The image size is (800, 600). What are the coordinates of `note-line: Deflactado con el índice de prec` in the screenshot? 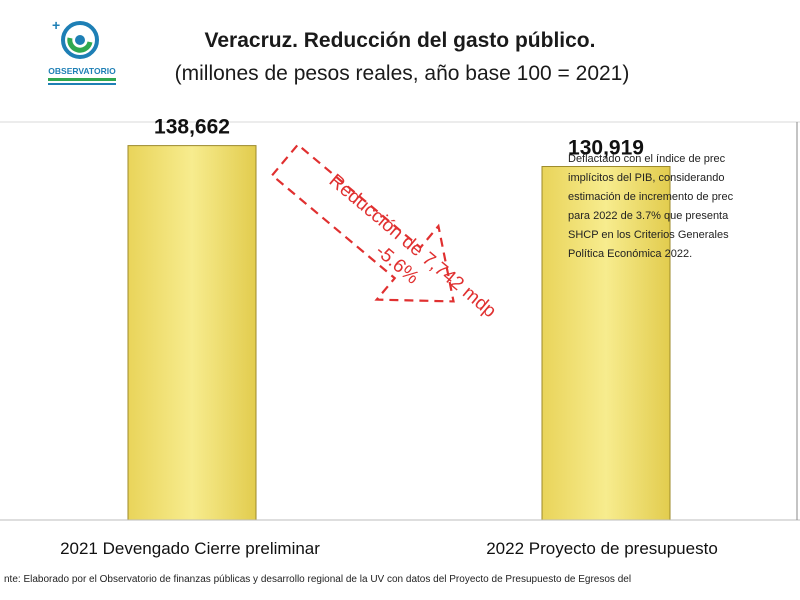 It's located at (647, 159).